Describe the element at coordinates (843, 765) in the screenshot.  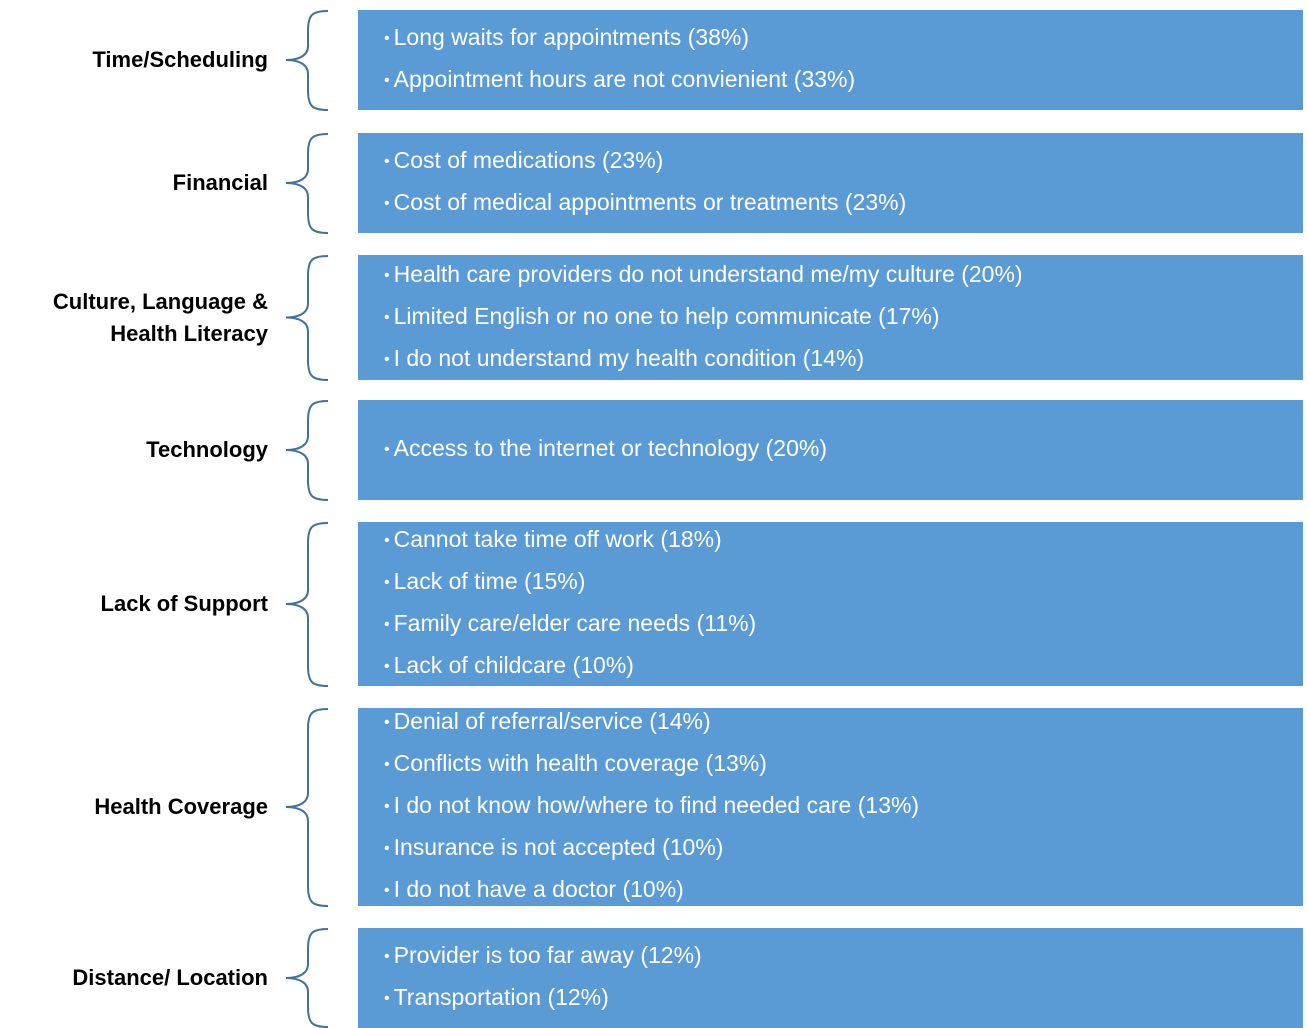
I see `item: Conflicts with health coverage (13%)` at that location.